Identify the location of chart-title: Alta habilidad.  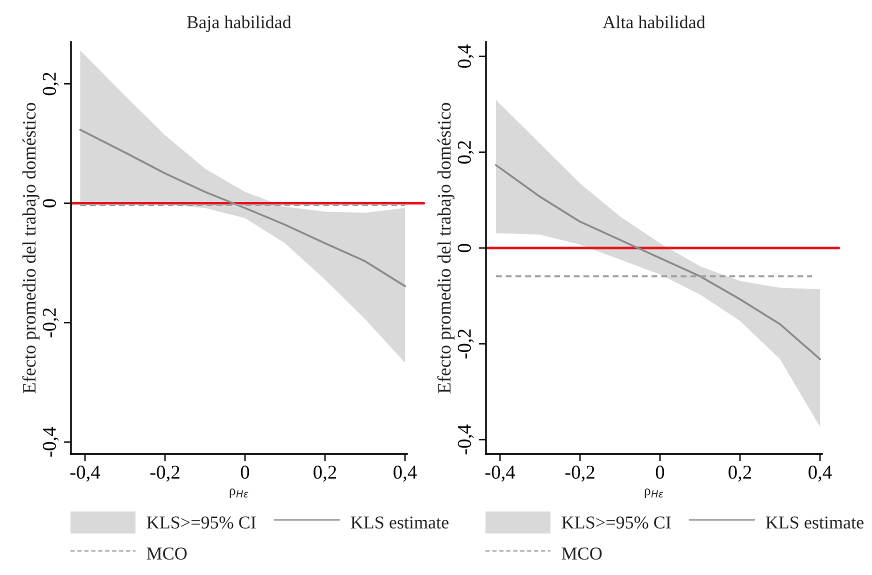
(654, 22).